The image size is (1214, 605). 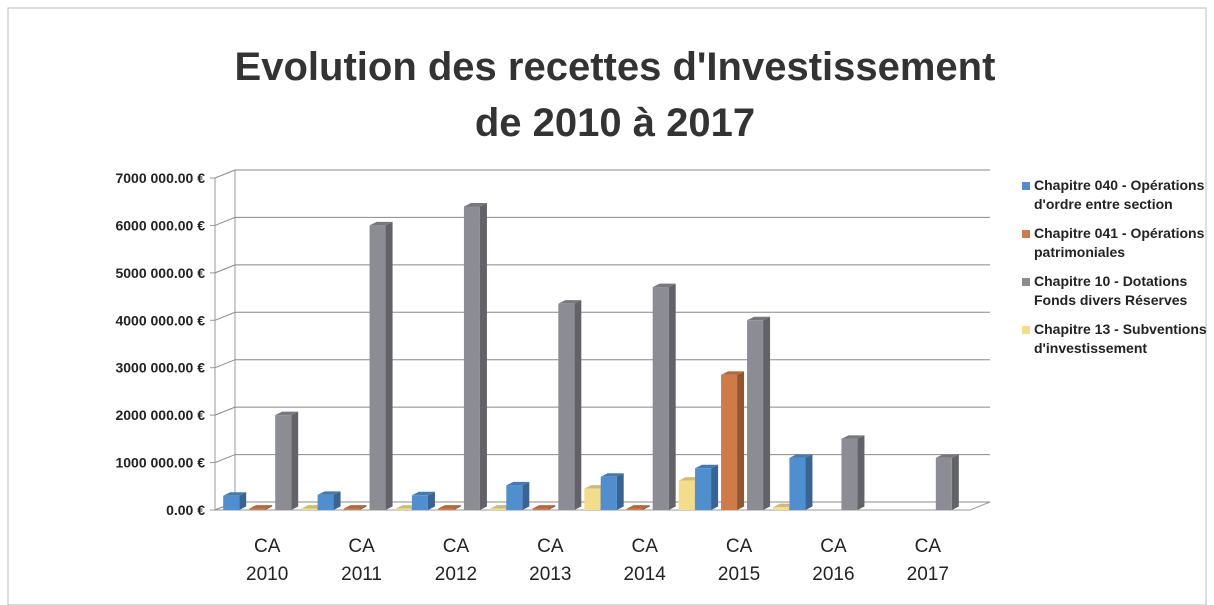 I want to click on legend-item: Chapitre 041 - Opérations patrimoniales, so click(x=1114, y=243).